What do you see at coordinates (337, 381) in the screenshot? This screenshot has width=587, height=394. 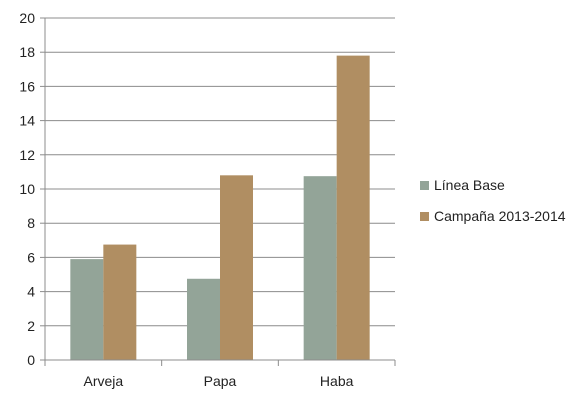 I see `x-category-label: Haba` at bounding box center [337, 381].